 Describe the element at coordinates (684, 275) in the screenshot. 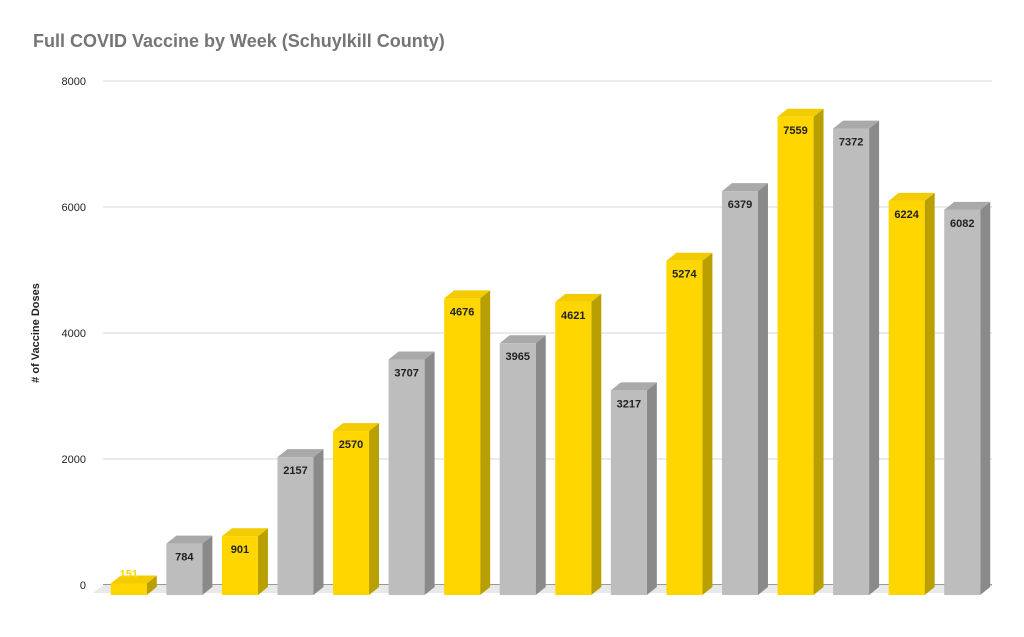

I see `data-label-10: 5274` at that location.